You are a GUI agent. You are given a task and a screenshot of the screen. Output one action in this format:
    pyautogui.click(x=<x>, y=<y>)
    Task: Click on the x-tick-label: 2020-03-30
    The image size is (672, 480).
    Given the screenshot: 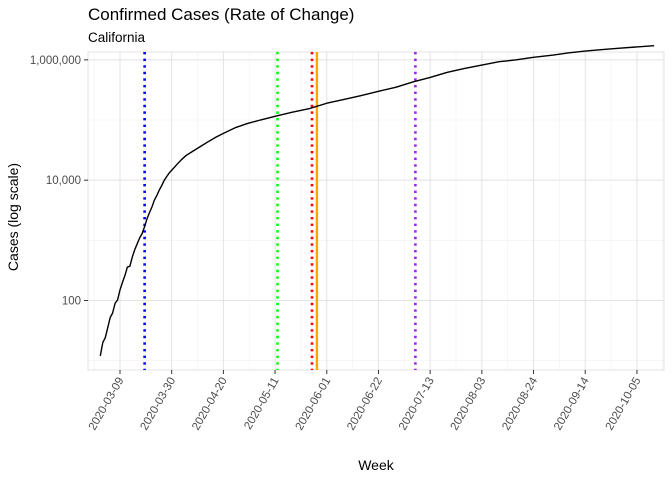 What is the action you would take?
    pyautogui.click(x=158, y=404)
    